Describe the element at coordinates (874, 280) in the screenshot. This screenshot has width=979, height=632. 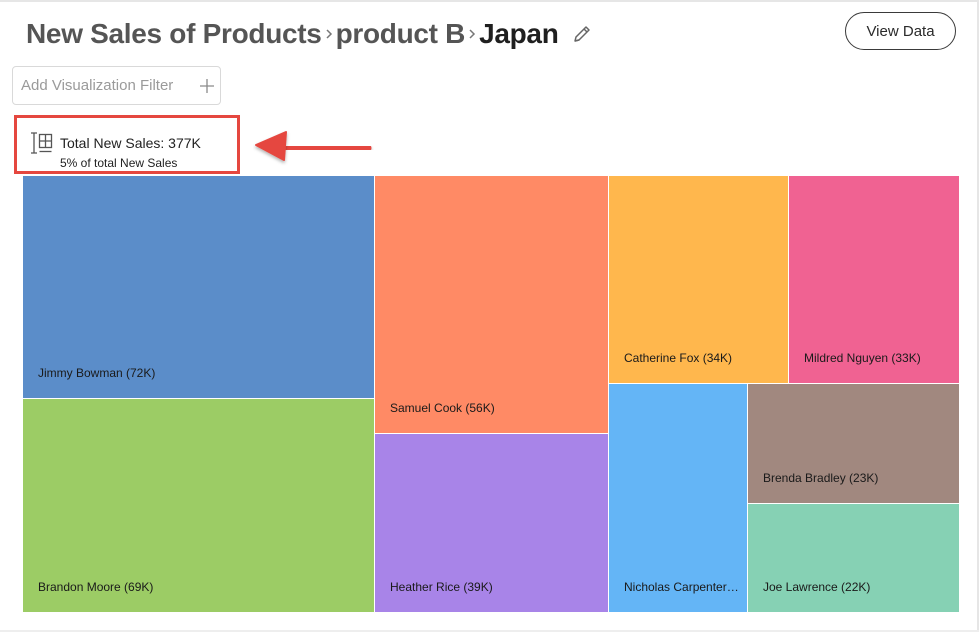
I see `tile-mildred-nguyen: Mildred Nguyen (33K)` at that location.